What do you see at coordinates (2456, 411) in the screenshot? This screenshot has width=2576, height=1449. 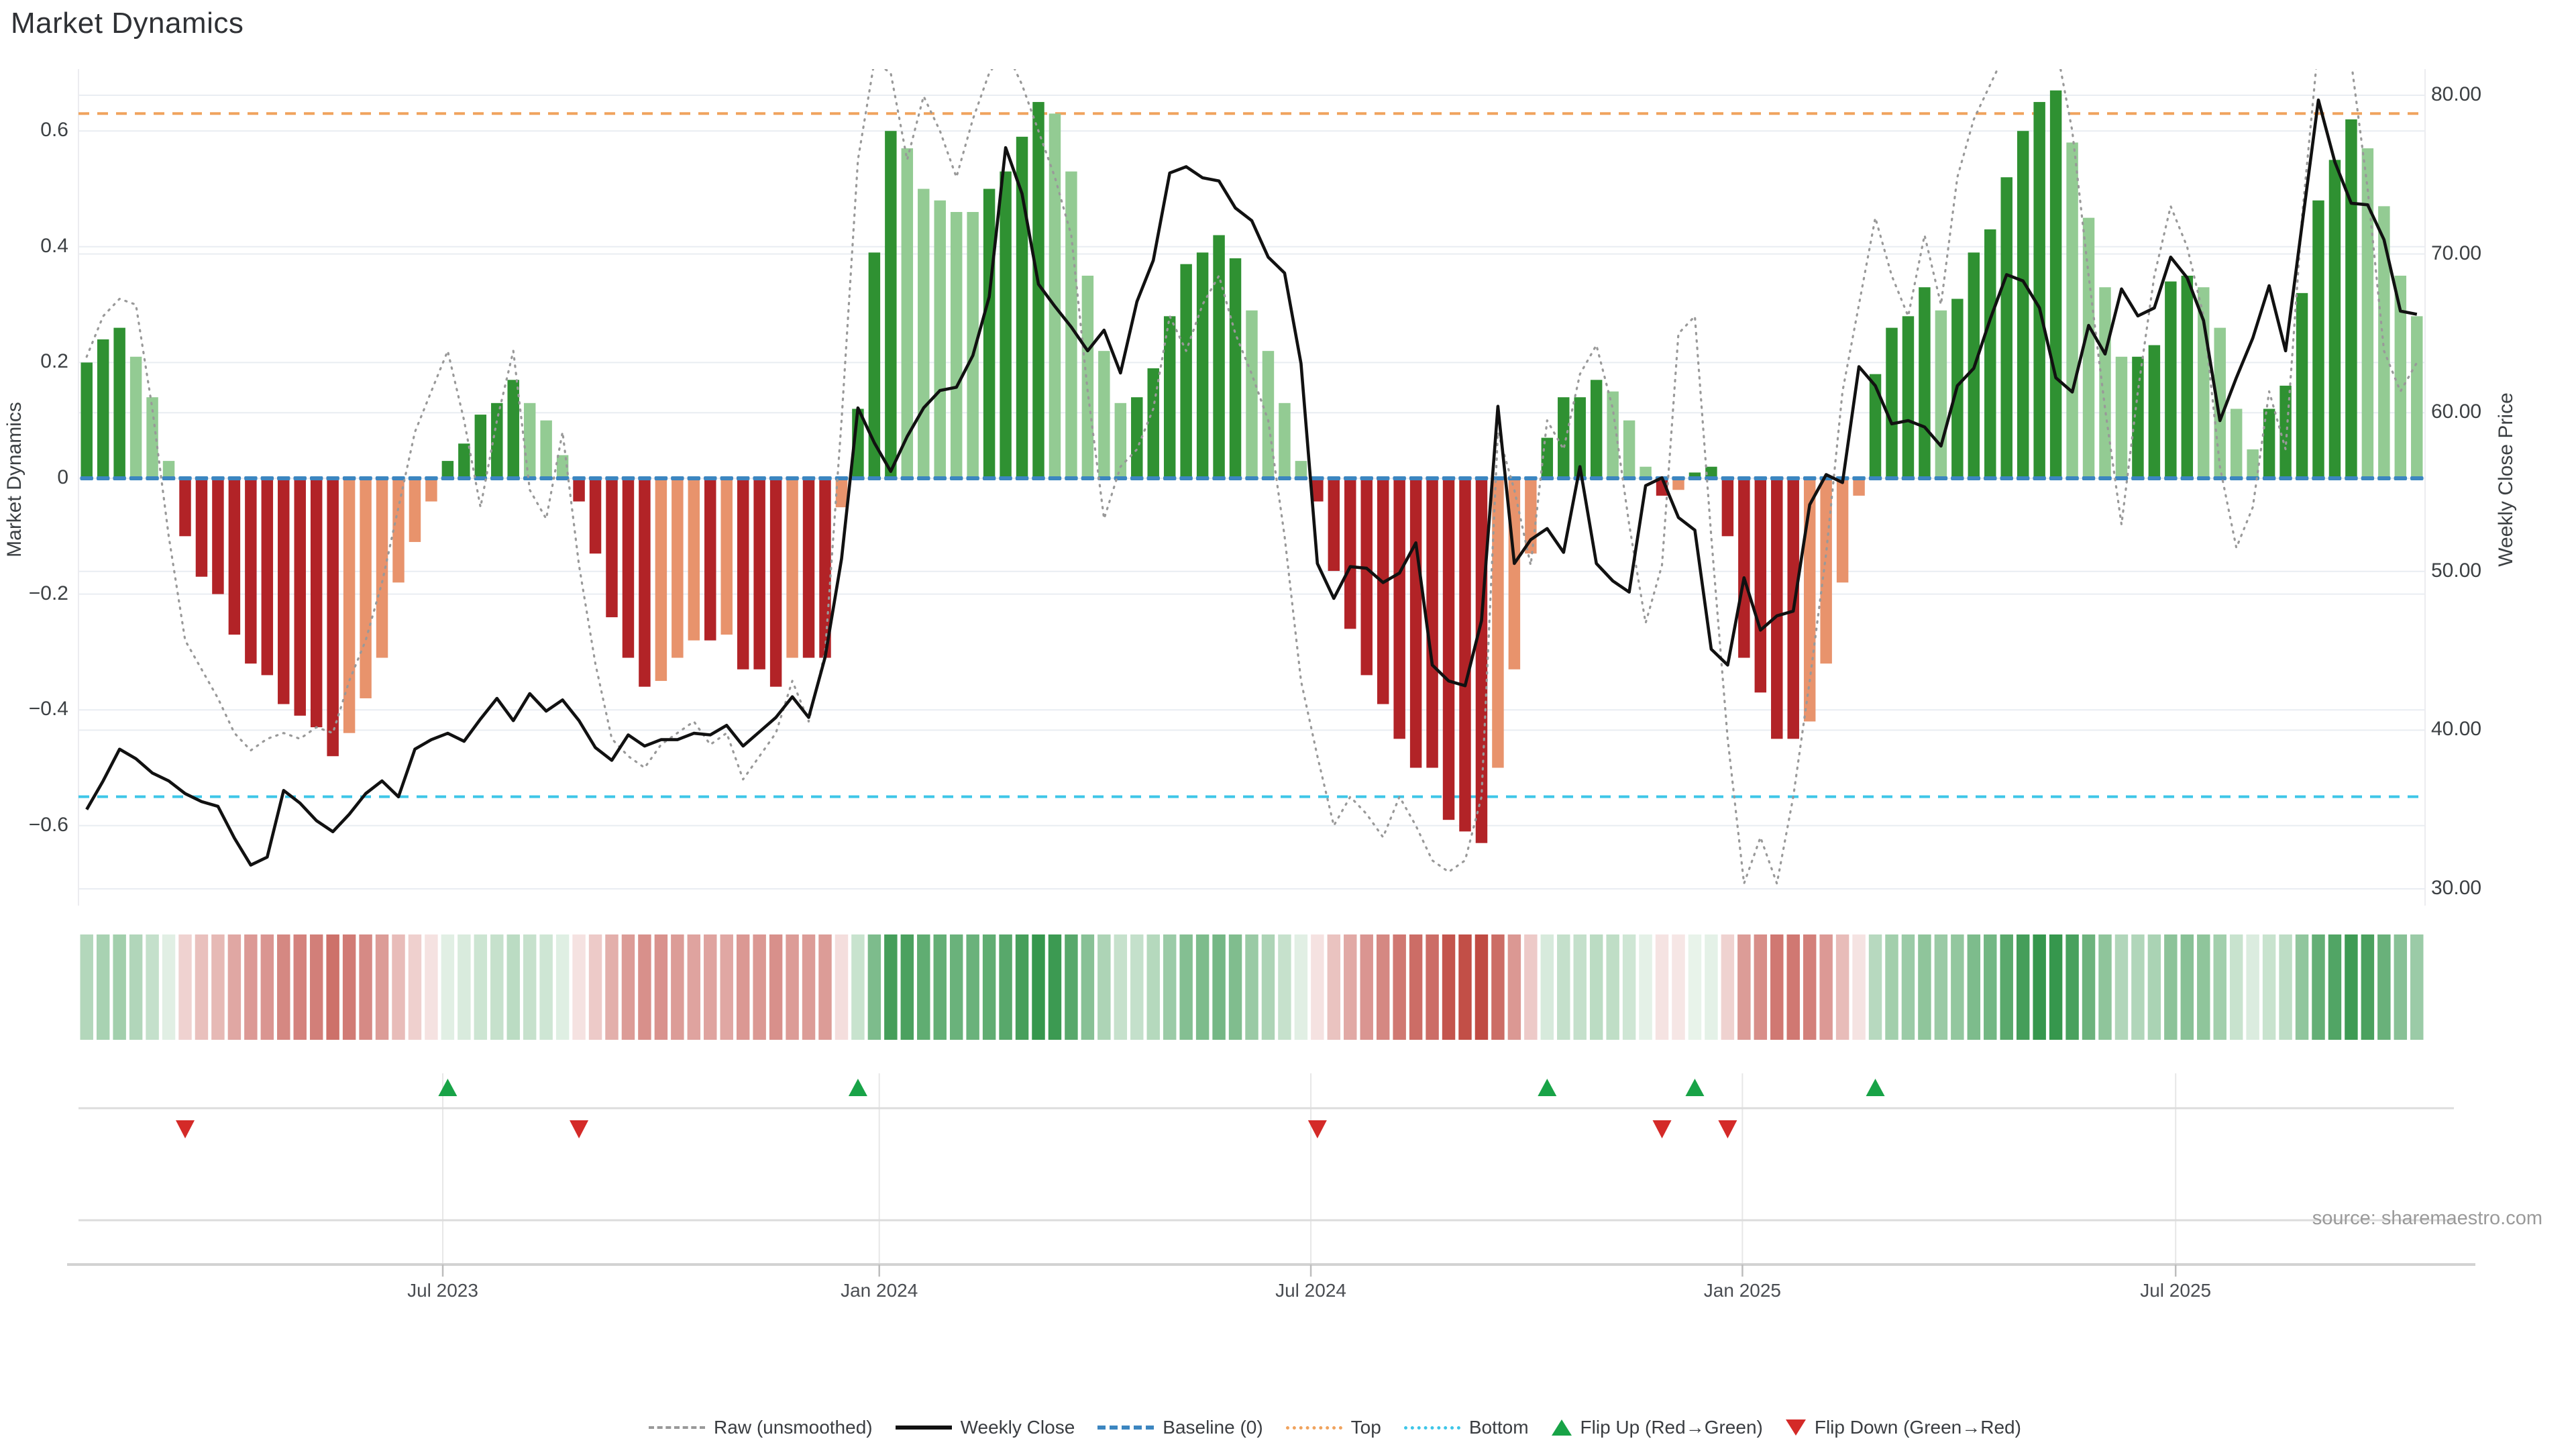 I see `right-axis-tick: 60.00` at bounding box center [2456, 411].